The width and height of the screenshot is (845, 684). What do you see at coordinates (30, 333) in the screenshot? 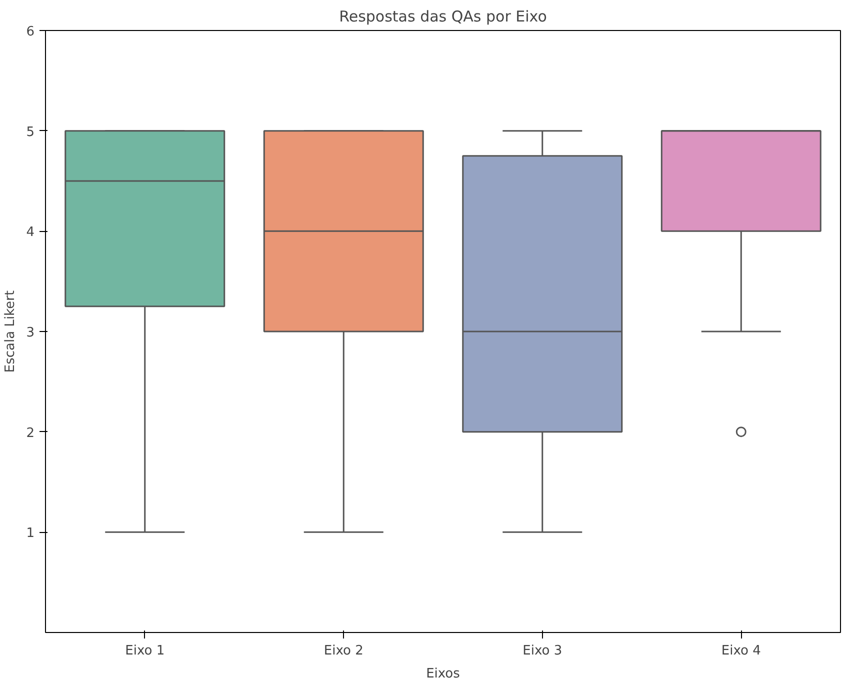
I see `y-tick-label: 3` at bounding box center [30, 333].